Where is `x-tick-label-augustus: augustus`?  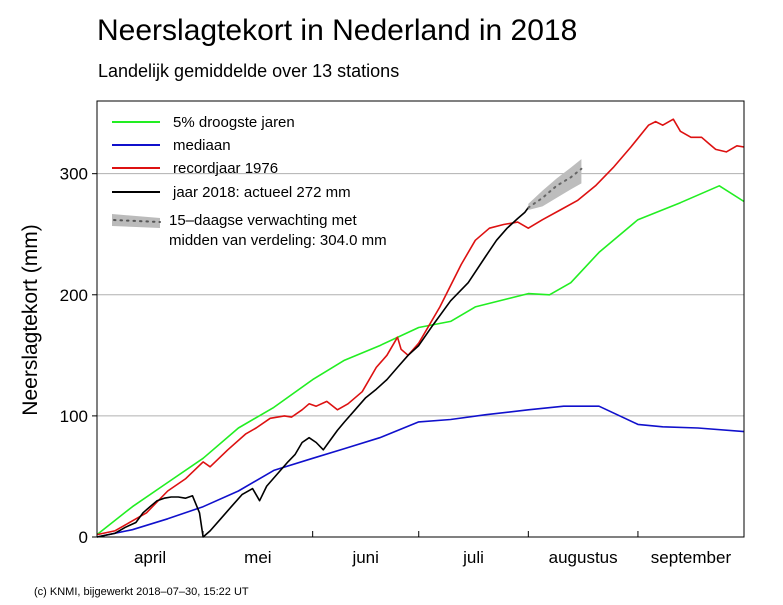 x-tick-label-augustus: augustus is located at coordinates (583, 557).